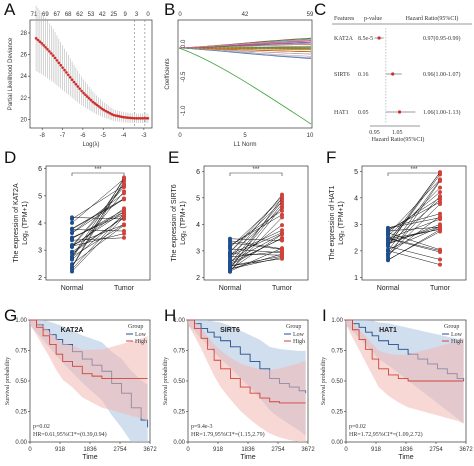  I want to click on panel-g-letter: G, so click(11, 315).